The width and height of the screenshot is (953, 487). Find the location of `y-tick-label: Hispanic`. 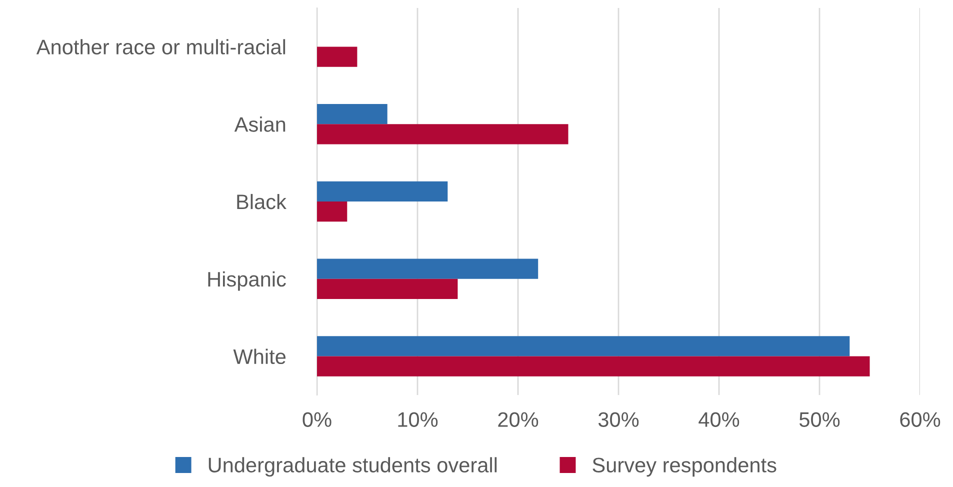

y-tick-label: Hispanic is located at coordinates (247, 281).